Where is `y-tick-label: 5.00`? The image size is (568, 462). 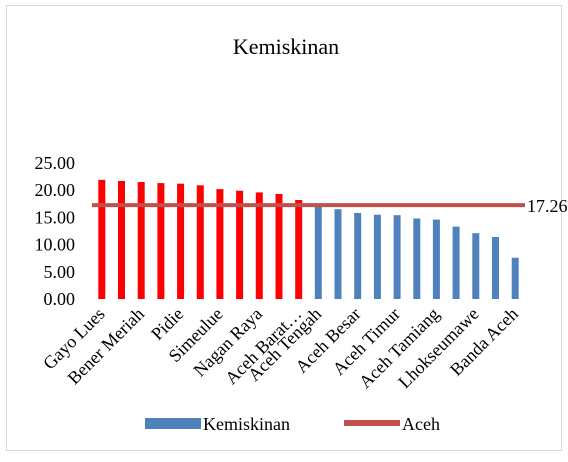 y-tick-label: 5.00 is located at coordinates (60, 272).